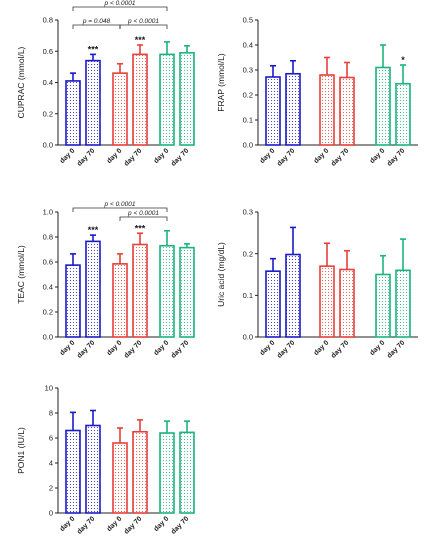 This screenshot has width=429, height=550. I want to click on y-tick-label: 6, so click(51, 438).